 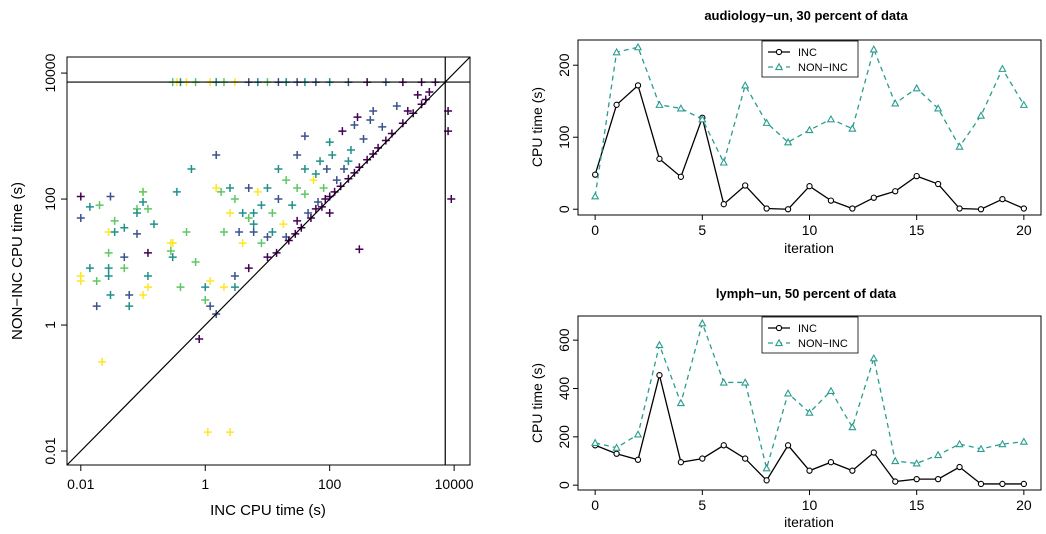 I want to click on lymph-y-axis-label: CPU time (s), so click(x=537, y=403).